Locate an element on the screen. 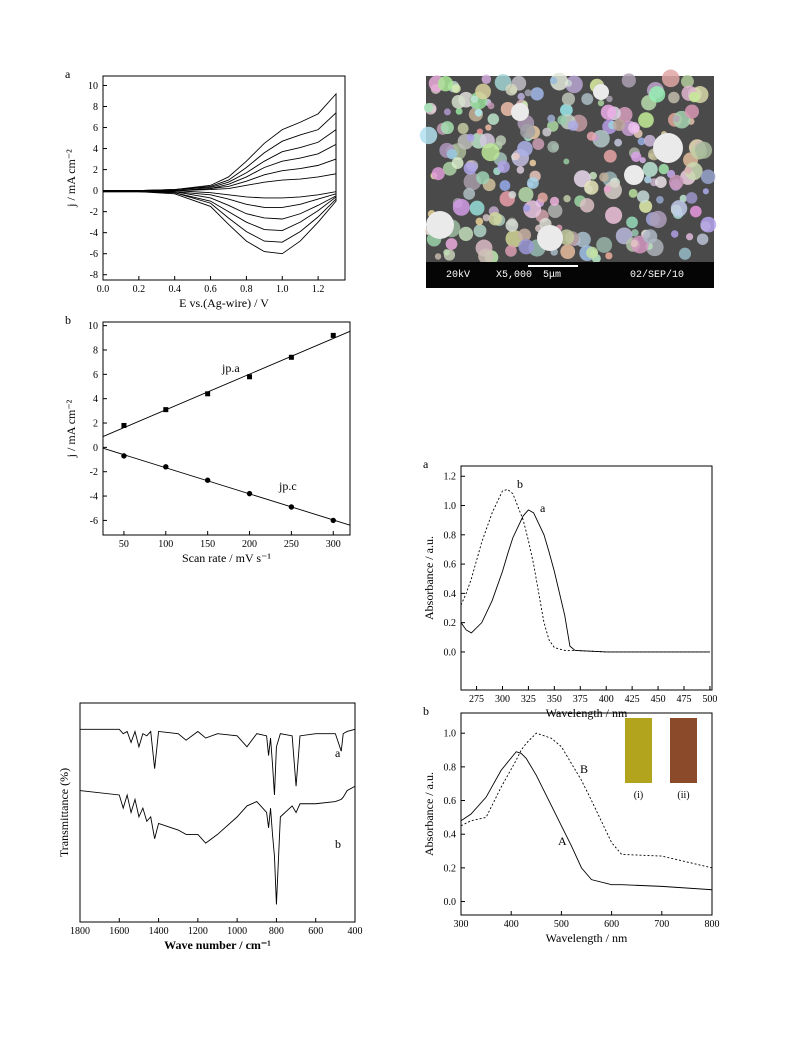 The image size is (793, 1062). x-tick-label: 0.8 is located at coordinates (246, 289).